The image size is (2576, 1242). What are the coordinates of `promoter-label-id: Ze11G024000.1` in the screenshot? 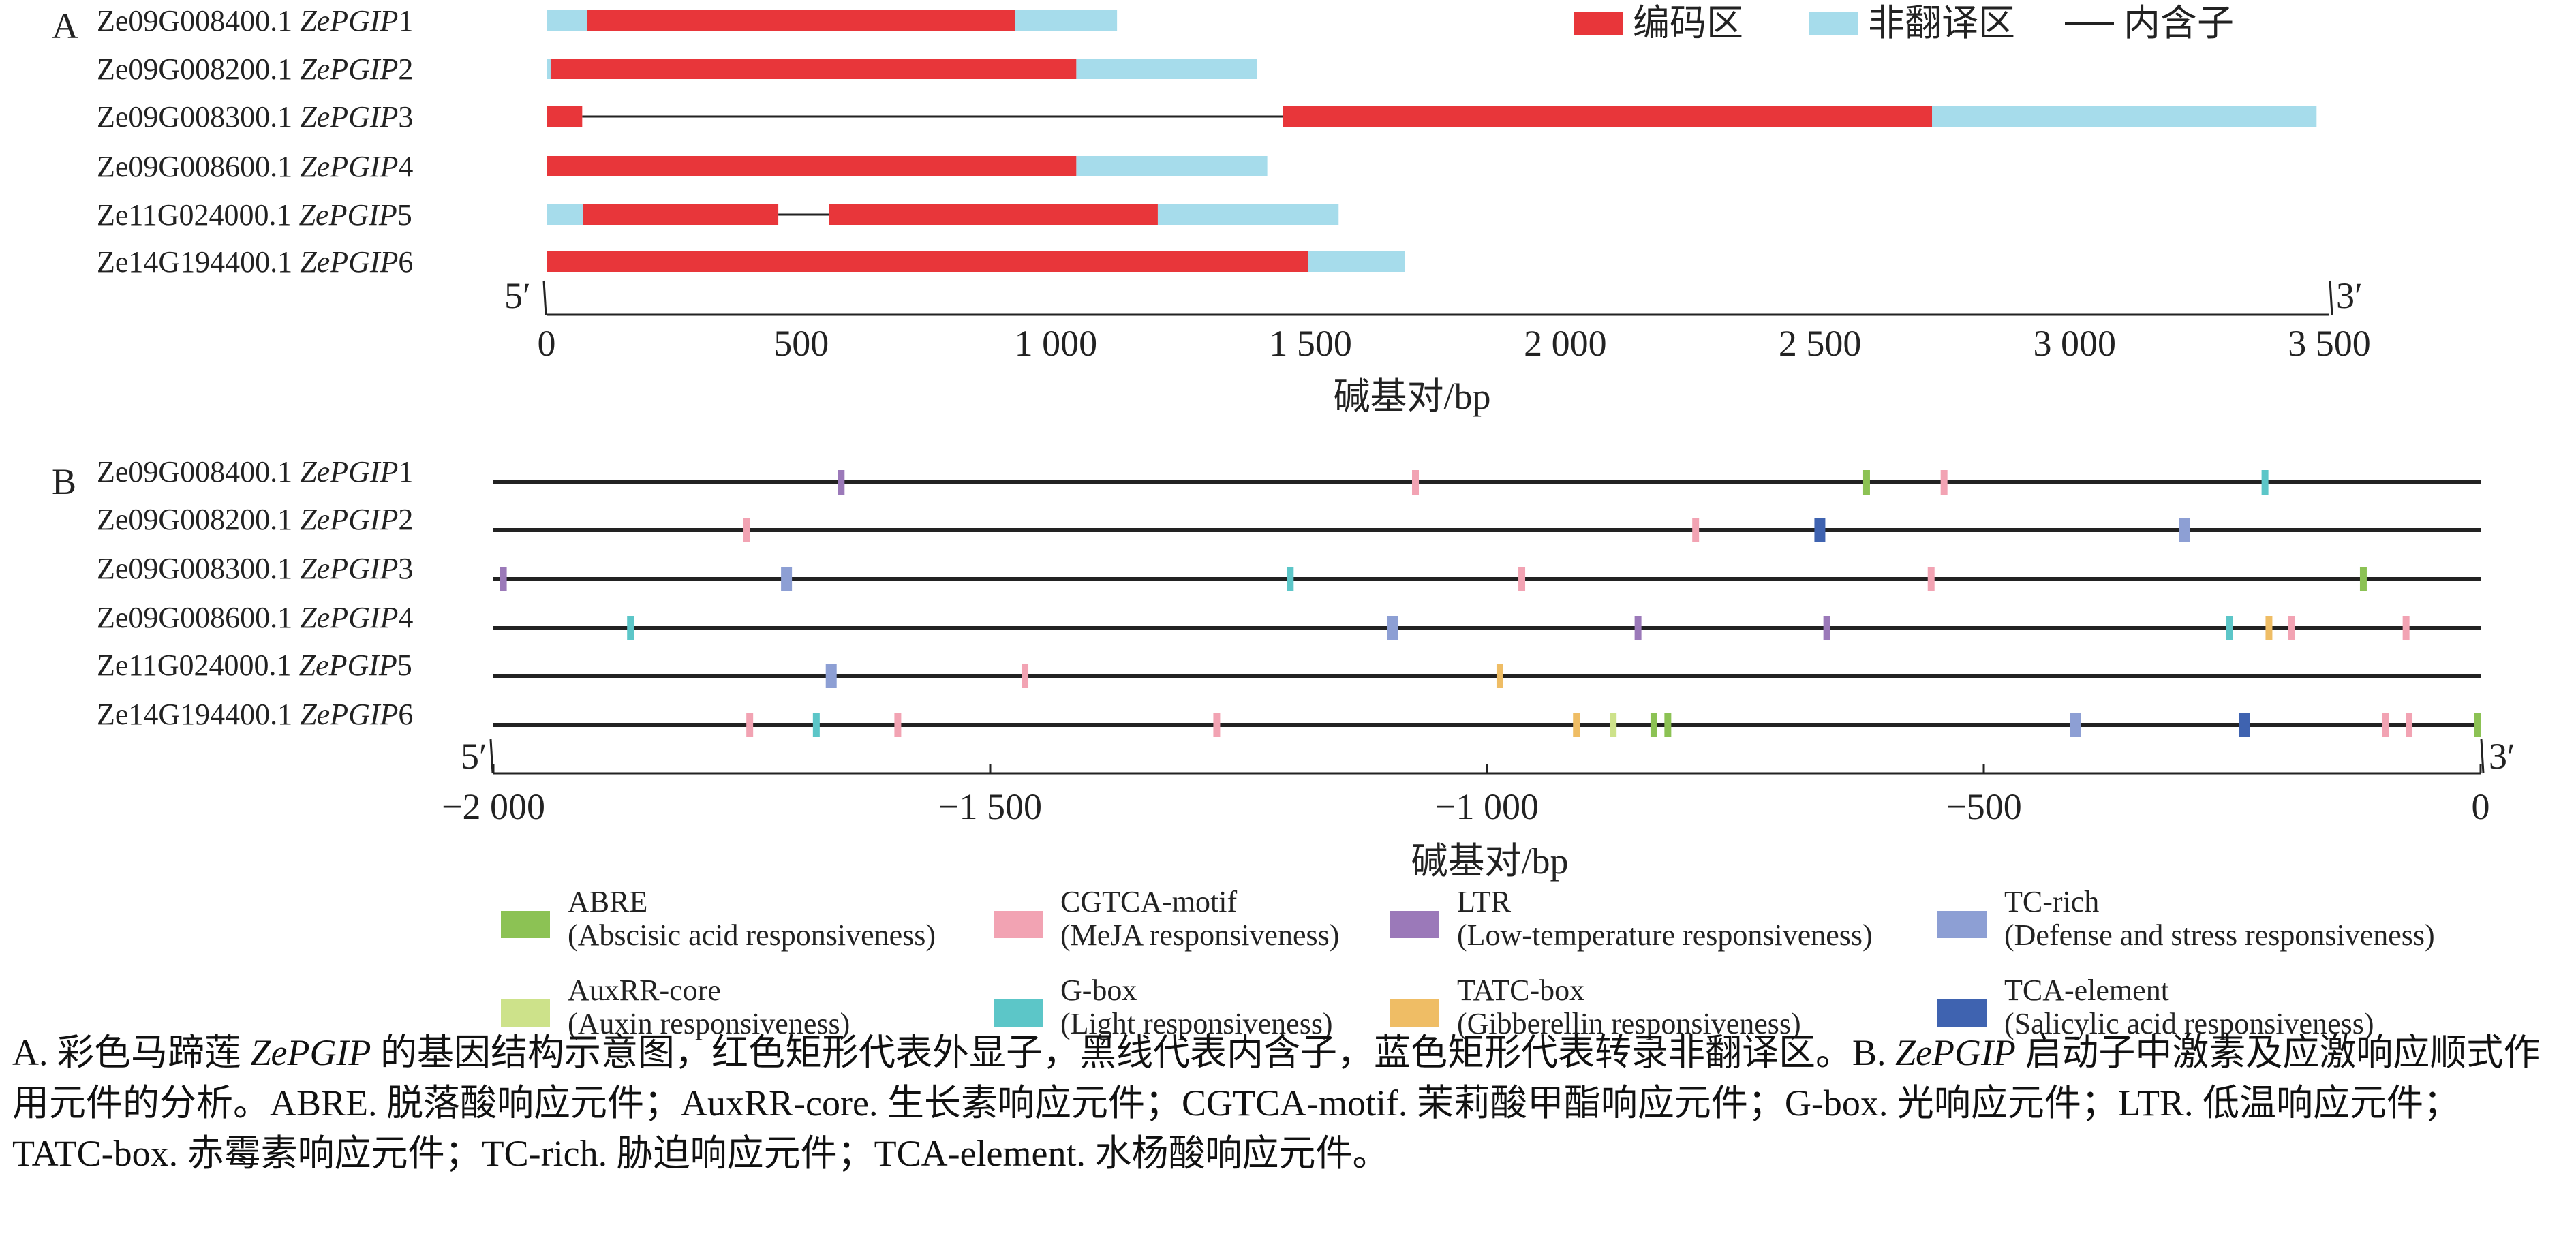 It's located at (198, 665).